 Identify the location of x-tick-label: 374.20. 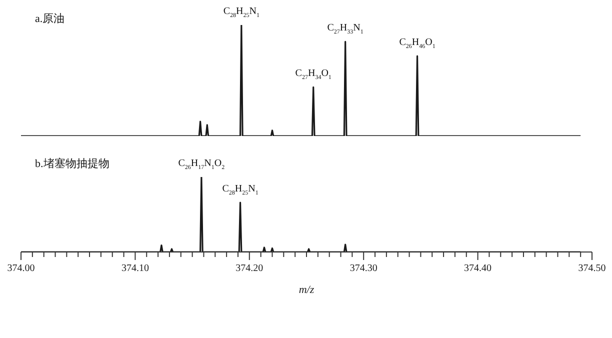
(250, 268).